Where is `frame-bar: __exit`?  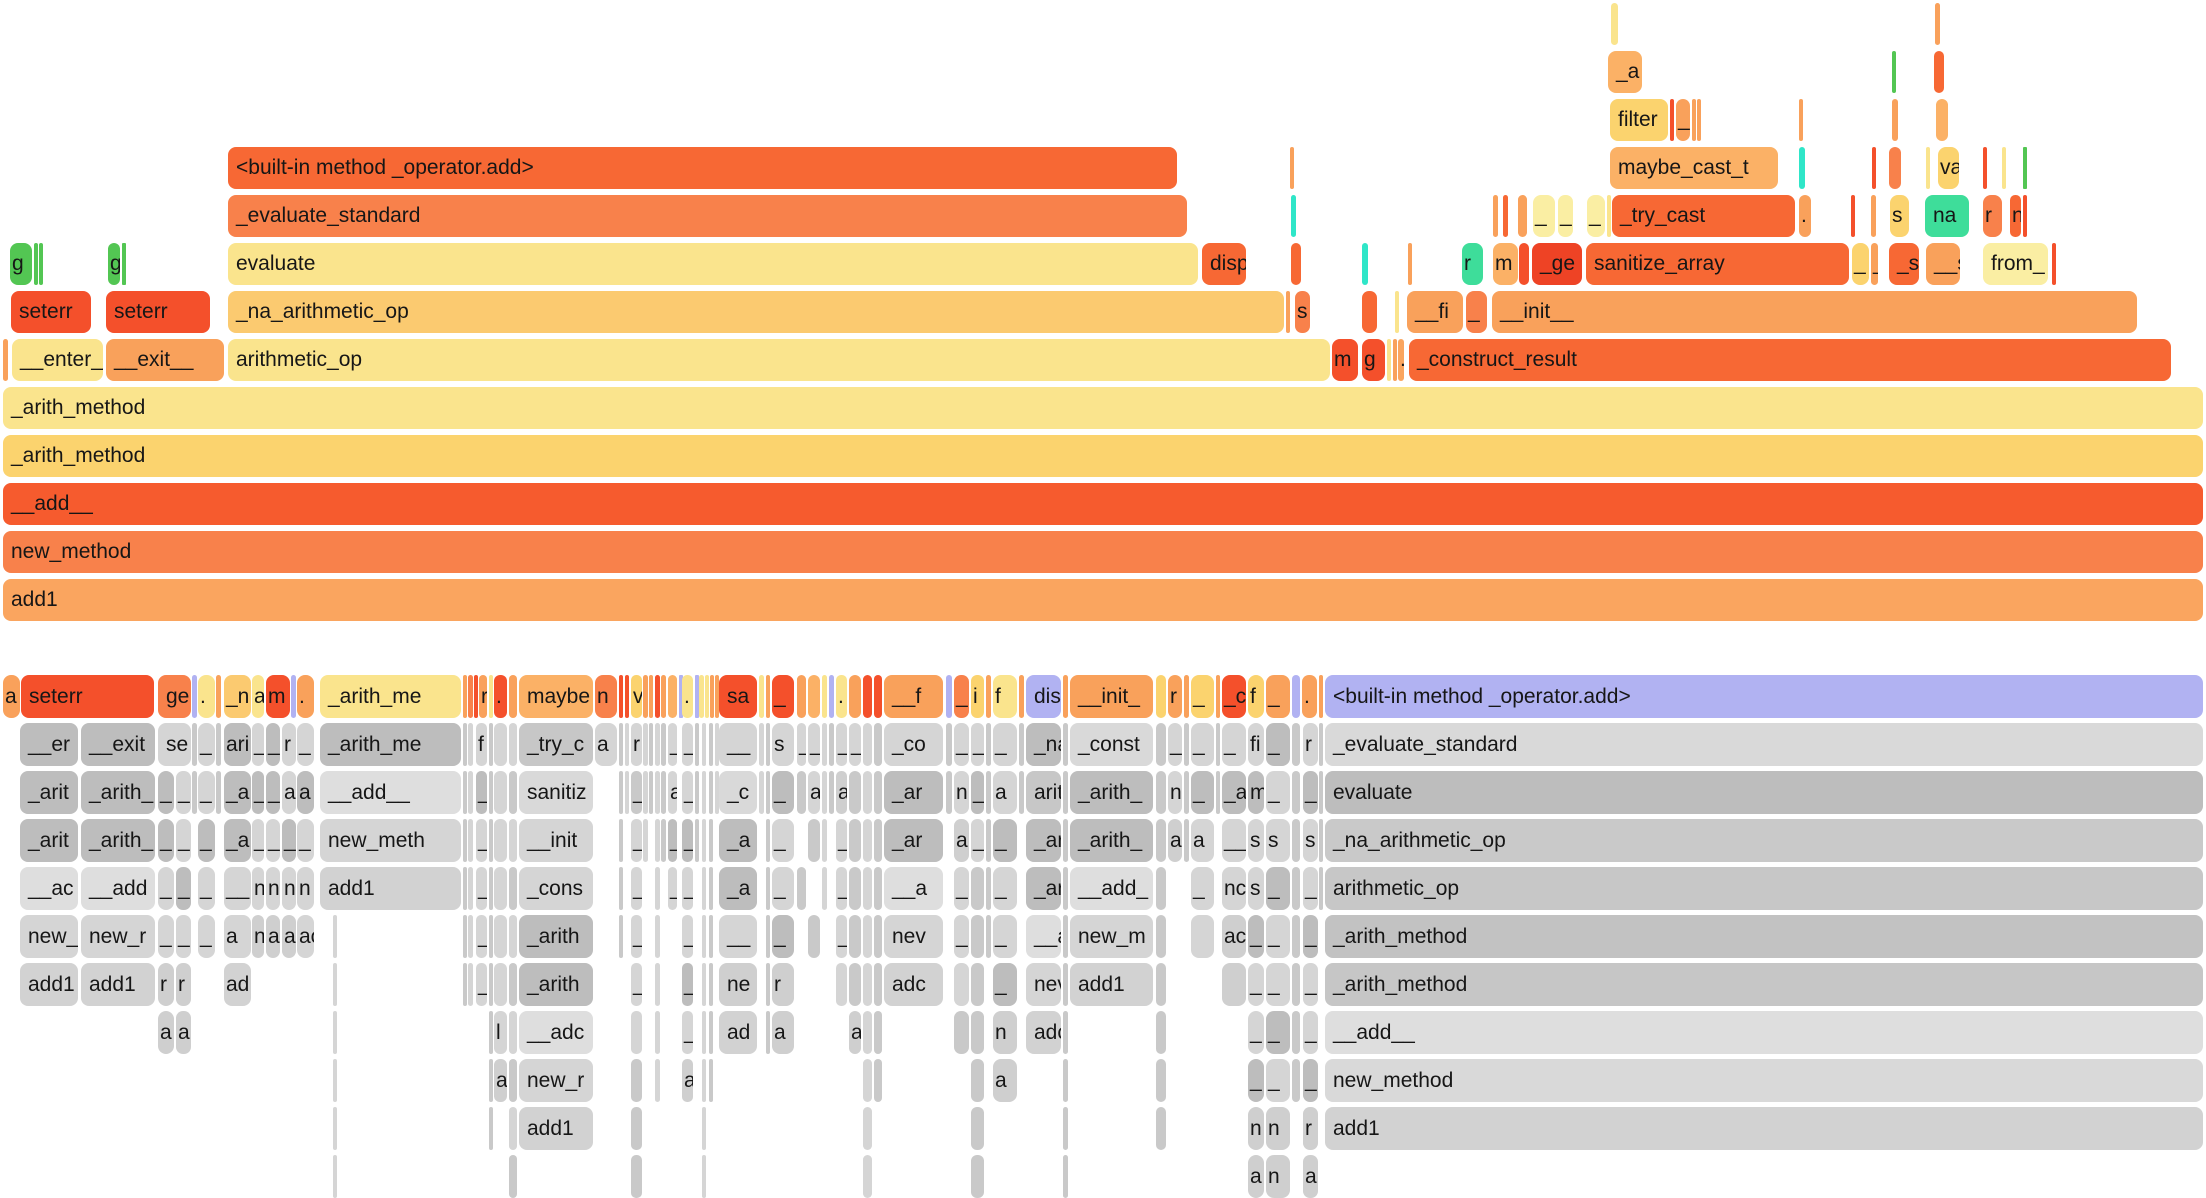 frame-bar: __exit is located at coordinates (118, 744).